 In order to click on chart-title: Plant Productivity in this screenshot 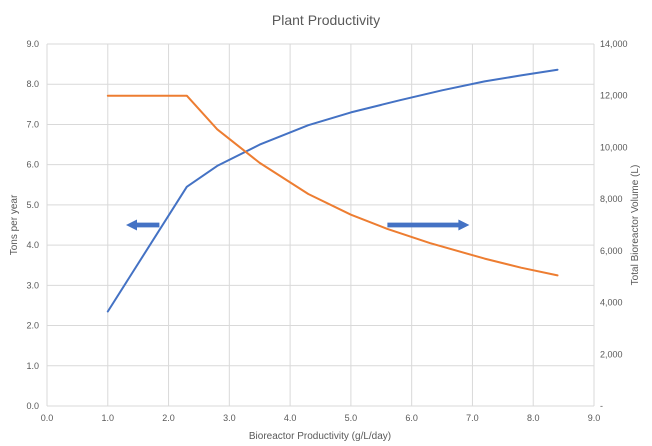, I will do `click(326, 20)`.